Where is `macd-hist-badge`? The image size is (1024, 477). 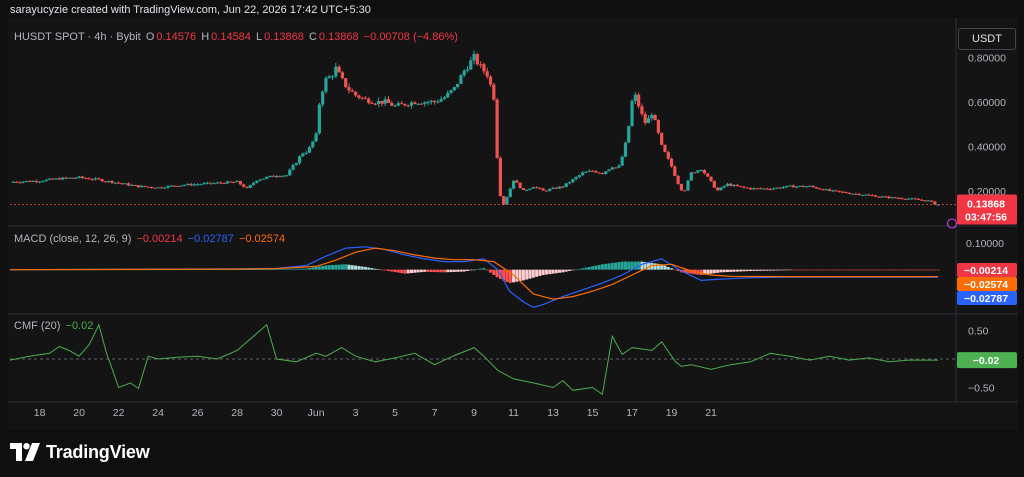 macd-hist-badge is located at coordinates (987, 270).